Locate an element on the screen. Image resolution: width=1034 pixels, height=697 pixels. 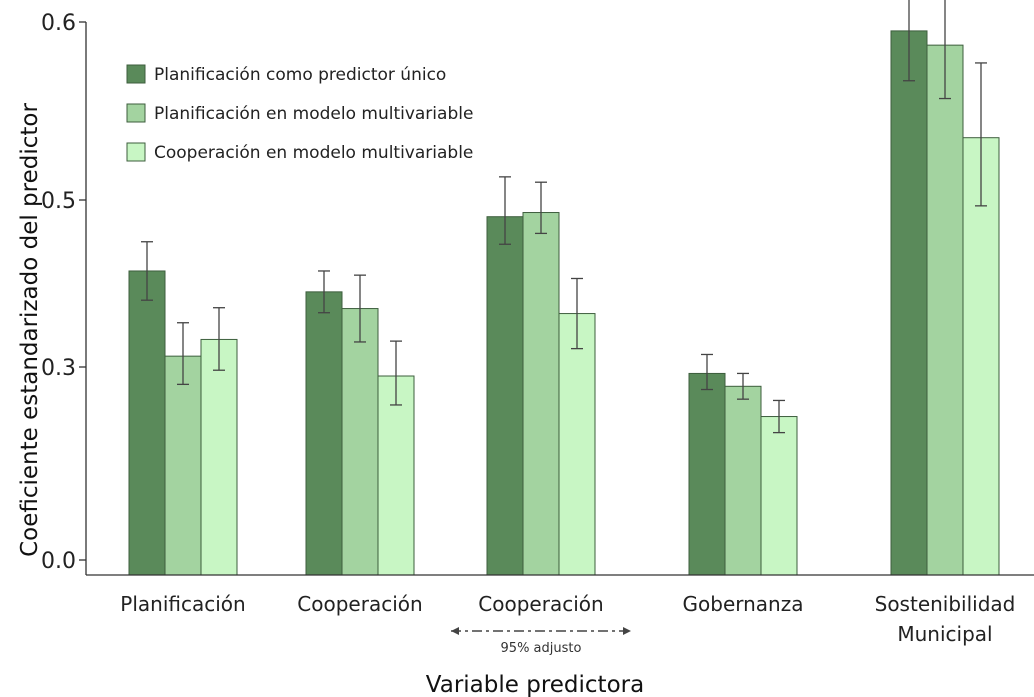
y-tick-label: 0.5 is located at coordinates (58, 201).